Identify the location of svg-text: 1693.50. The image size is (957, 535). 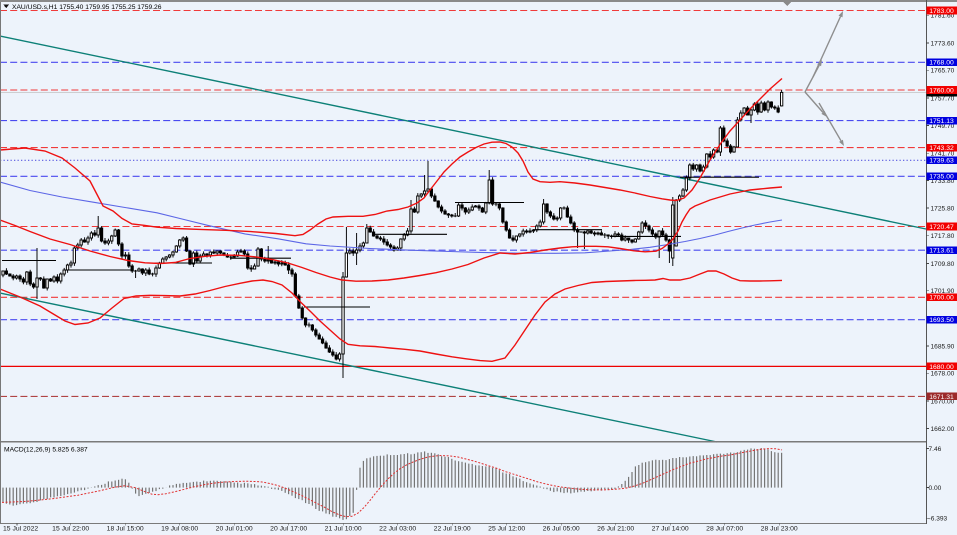
(941, 320).